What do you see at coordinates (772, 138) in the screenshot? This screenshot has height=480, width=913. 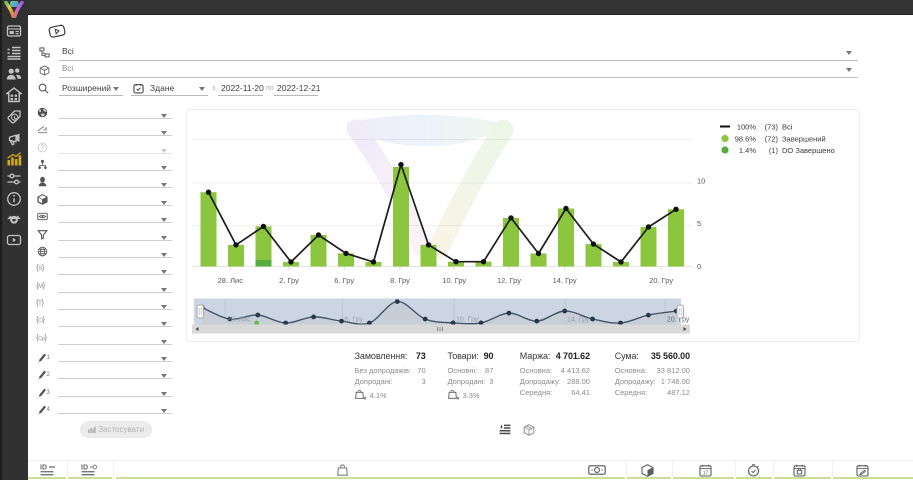 I see `svg-text: (72)` at bounding box center [772, 138].